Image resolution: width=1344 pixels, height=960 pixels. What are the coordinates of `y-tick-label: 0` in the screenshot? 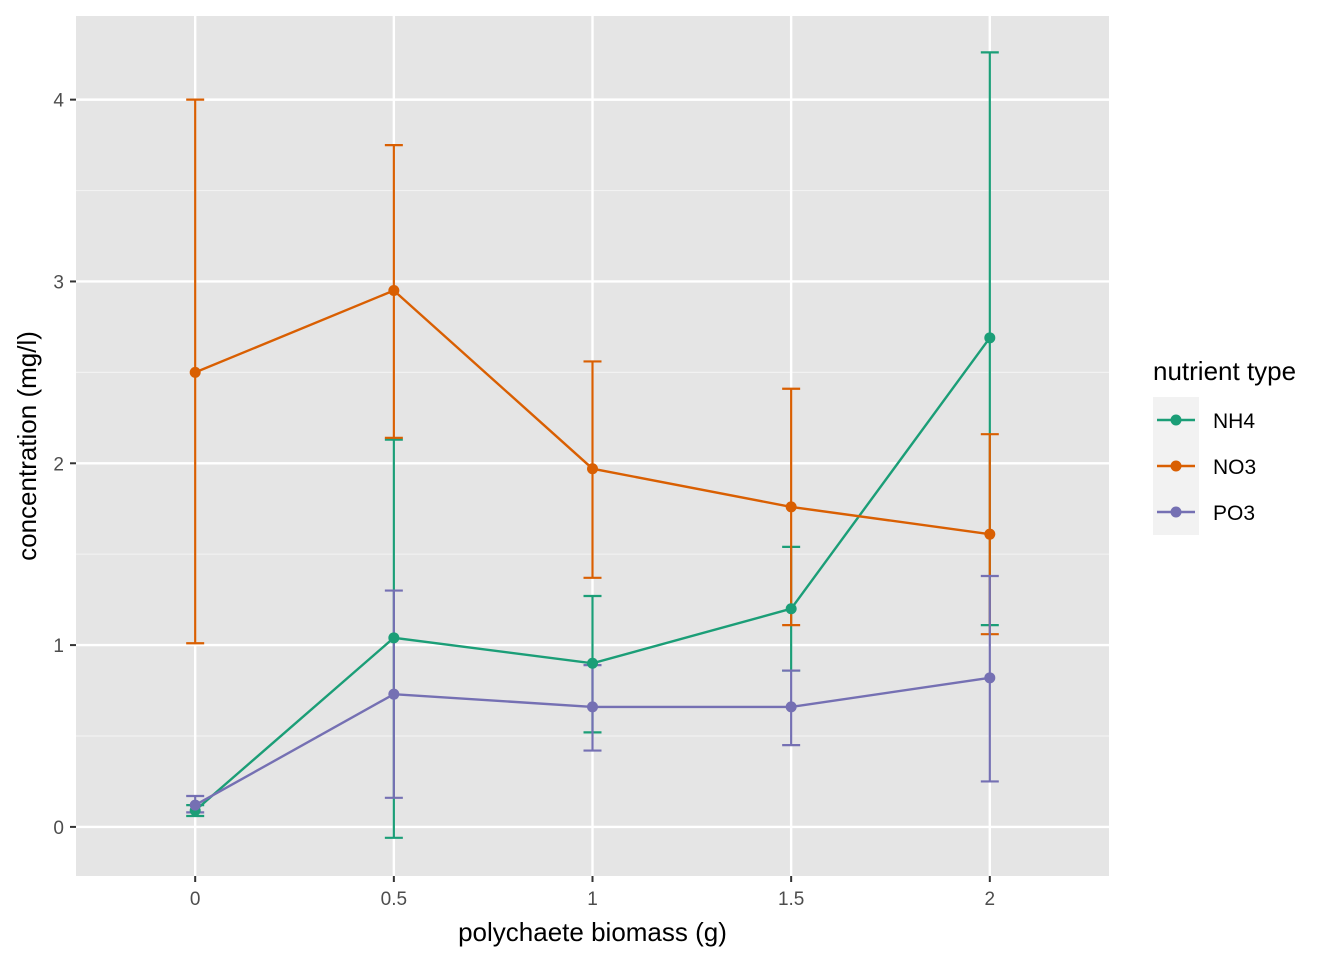 It's located at (58, 828).